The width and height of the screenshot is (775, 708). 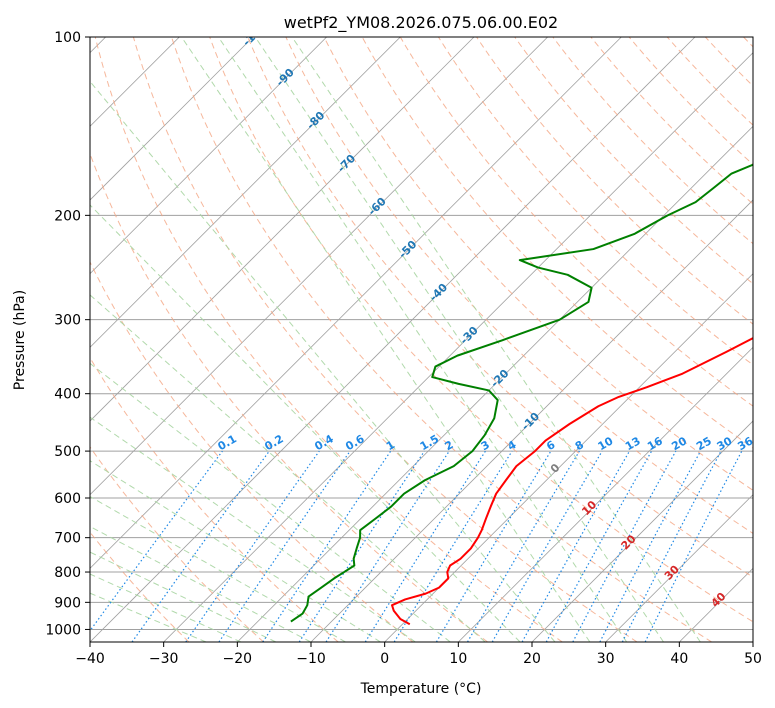 What do you see at coordinates (458, 659) in the screenshot?
I see `x-tick-label: 10` at bounding box center [458, 659].